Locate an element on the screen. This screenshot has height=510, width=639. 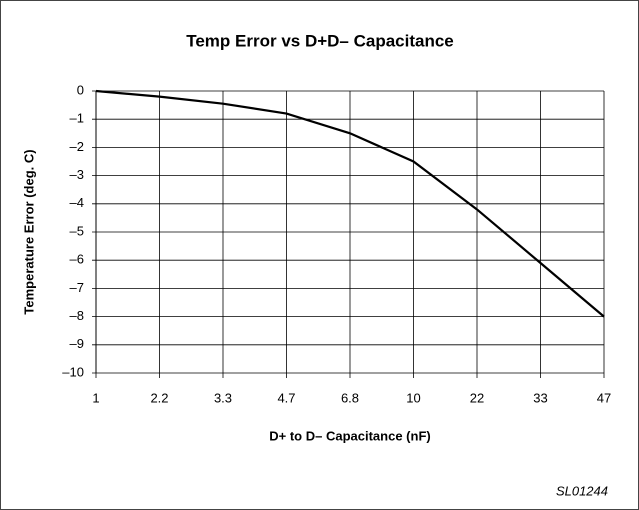
chart-title: Temp Error vs D+D– Capacitance is located at coordinates (320, 40).